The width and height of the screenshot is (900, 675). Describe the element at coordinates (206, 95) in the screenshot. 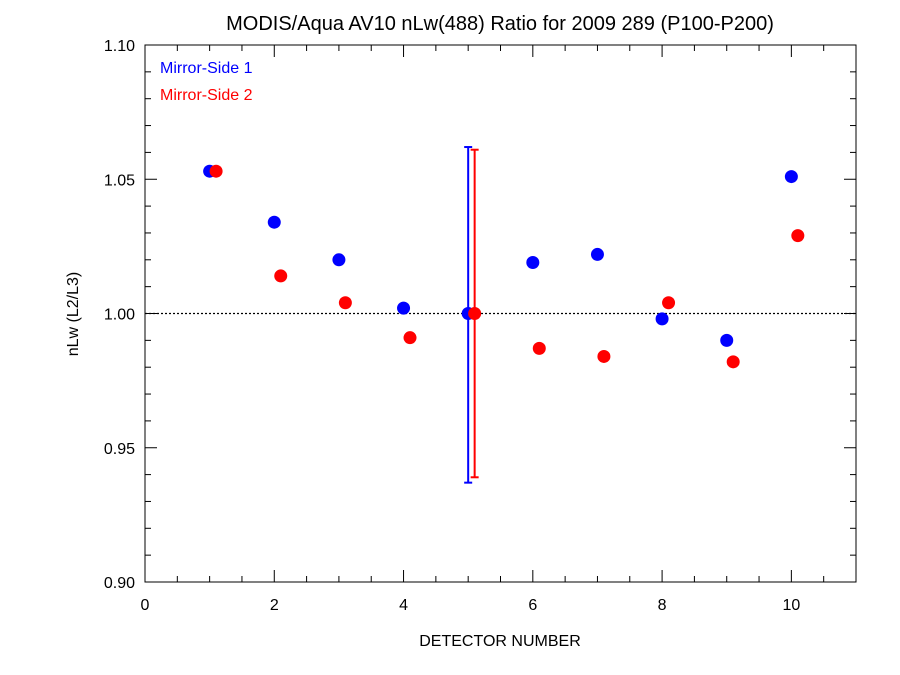

I see `legend-mirror-side-2: Mirror-Side 2` at that location.